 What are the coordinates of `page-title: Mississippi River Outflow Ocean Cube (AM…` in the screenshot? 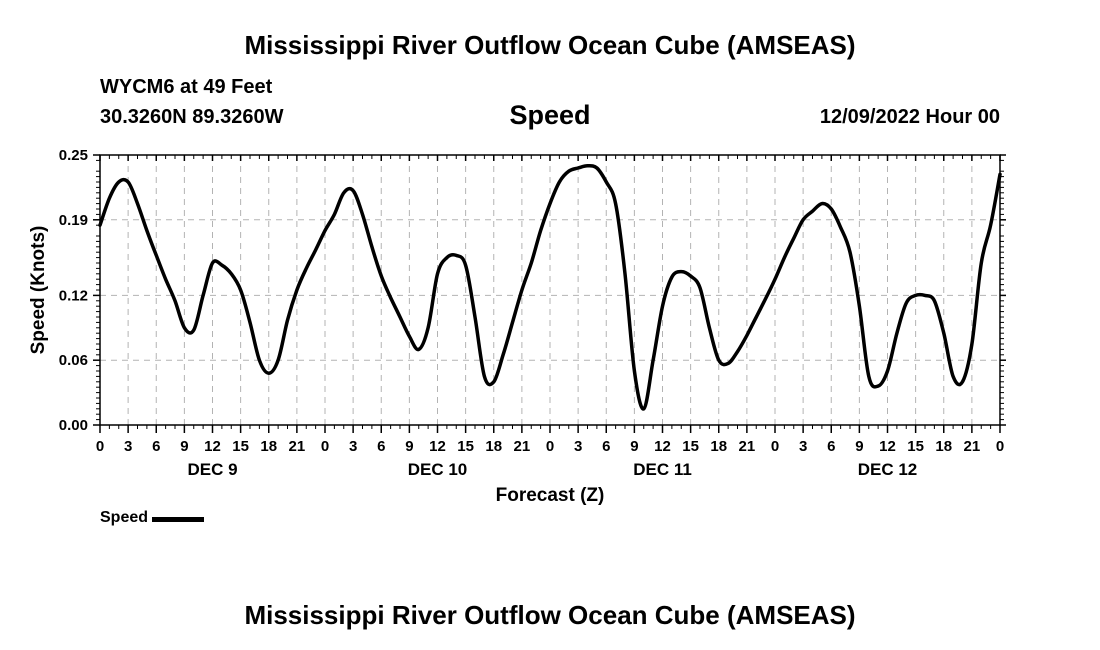 It's located at (550, 45).